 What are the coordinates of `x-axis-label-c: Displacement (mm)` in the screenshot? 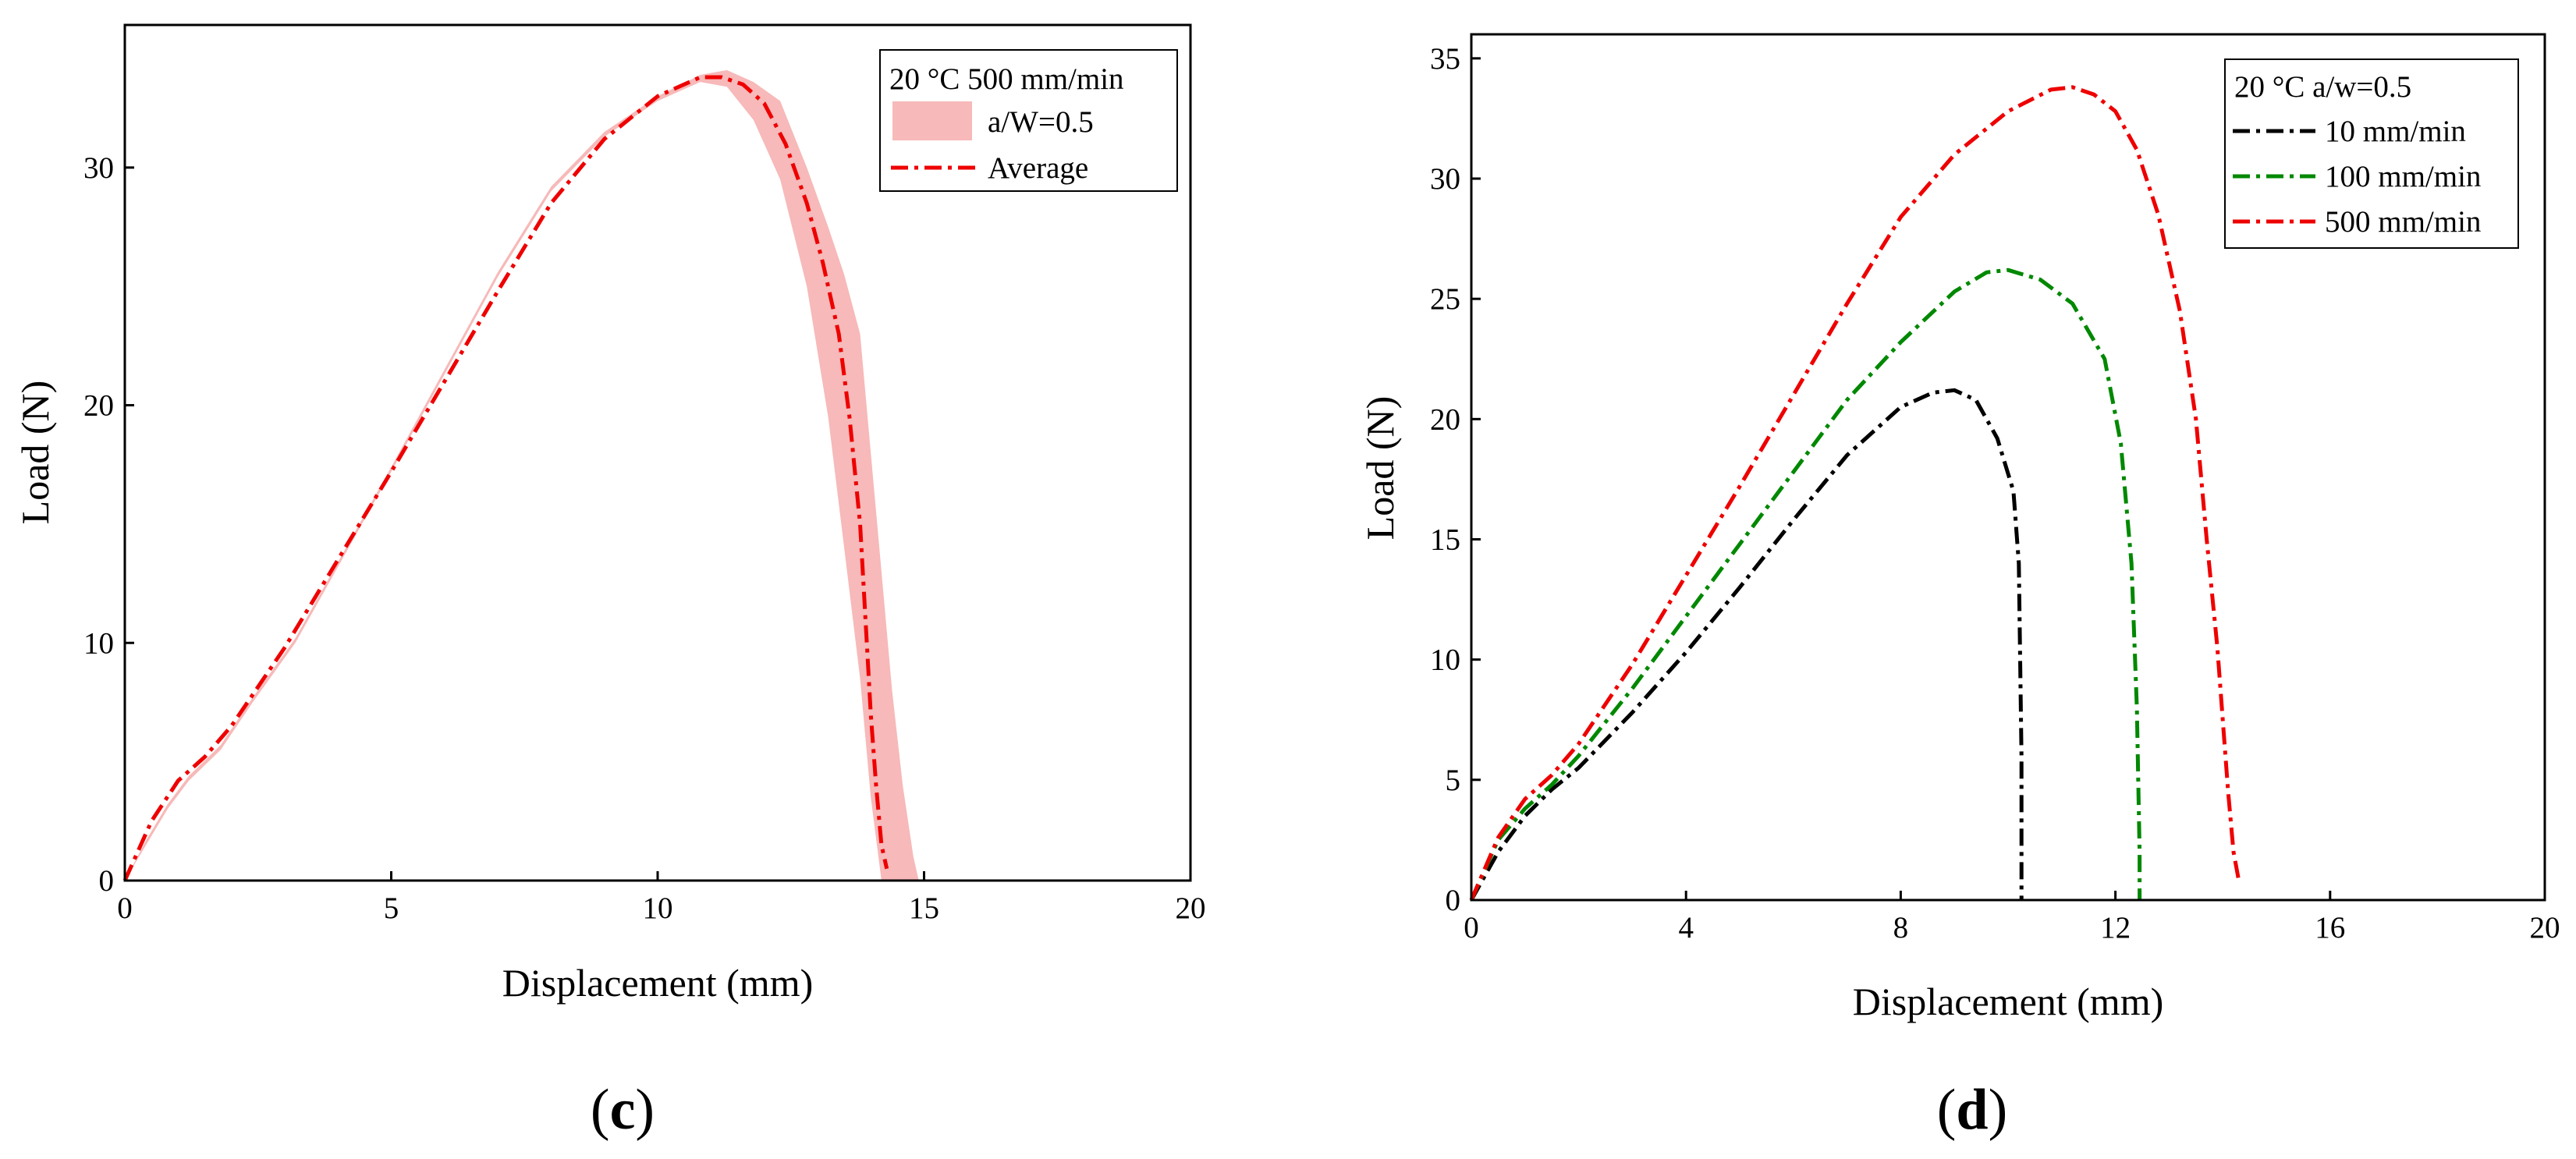 It's located at (658, 983).